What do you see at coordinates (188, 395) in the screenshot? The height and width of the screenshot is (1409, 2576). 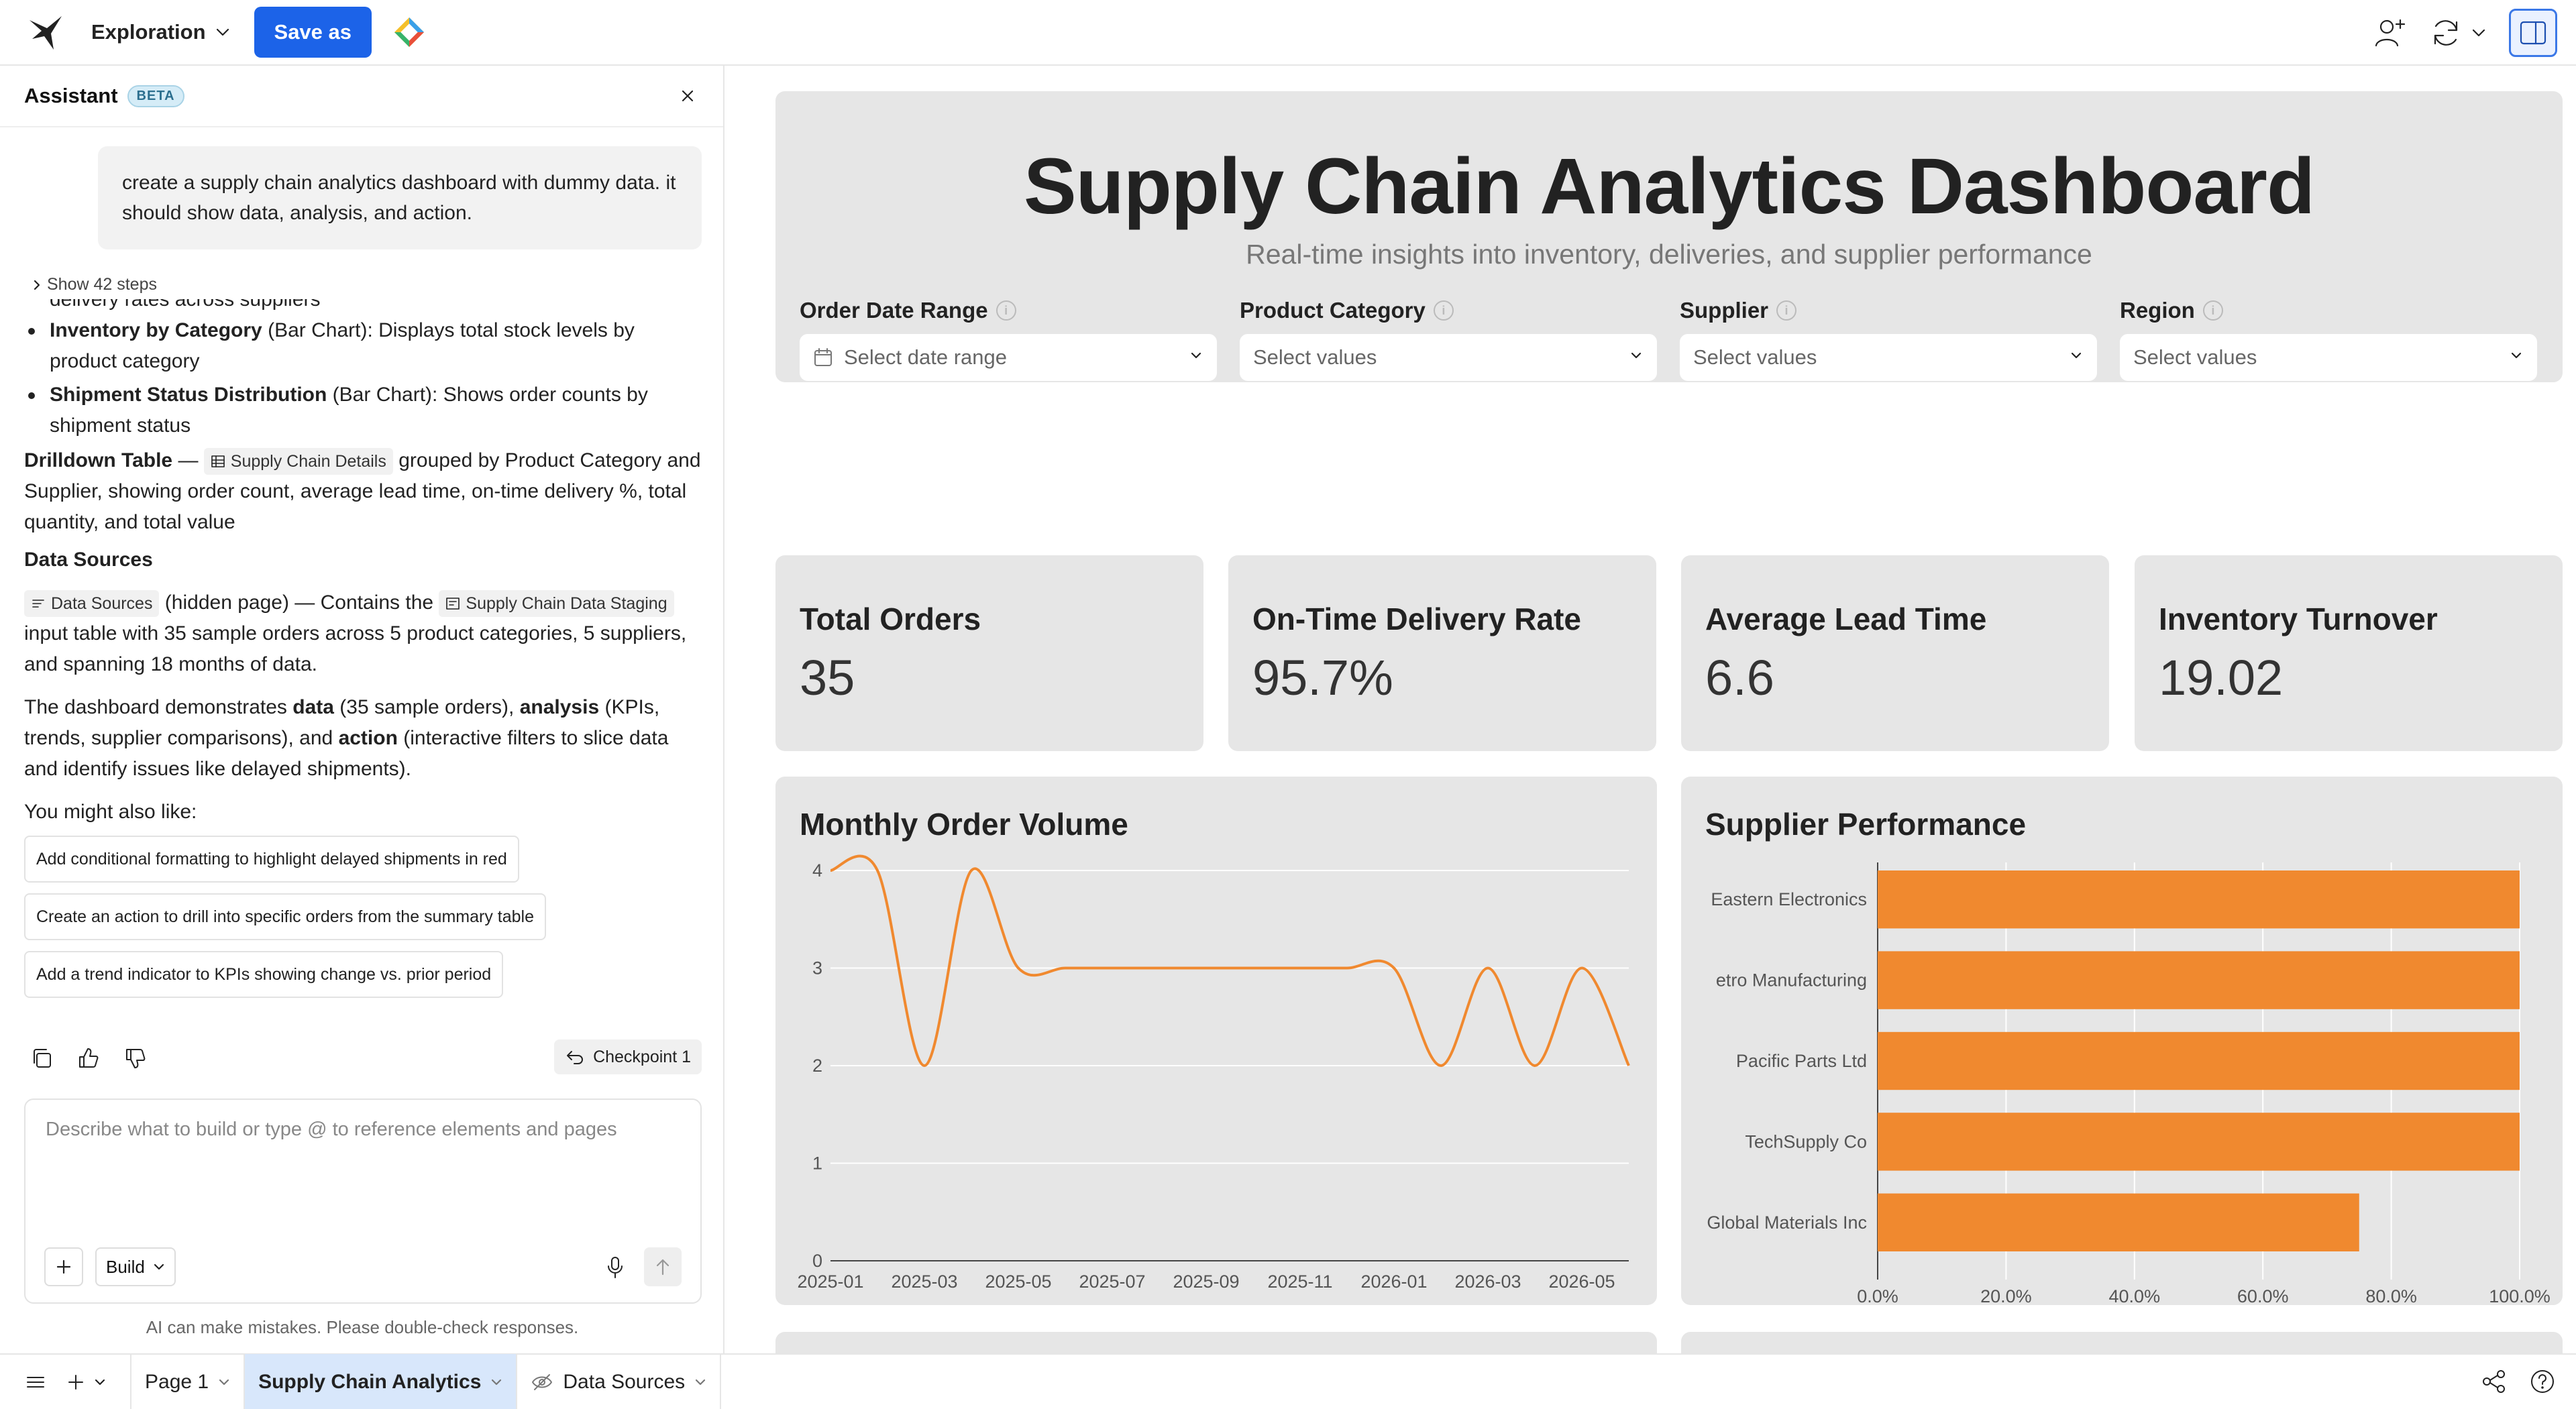 I see `list-item-bold: Shipment Status Distribution` at bounding box center [188, 395].